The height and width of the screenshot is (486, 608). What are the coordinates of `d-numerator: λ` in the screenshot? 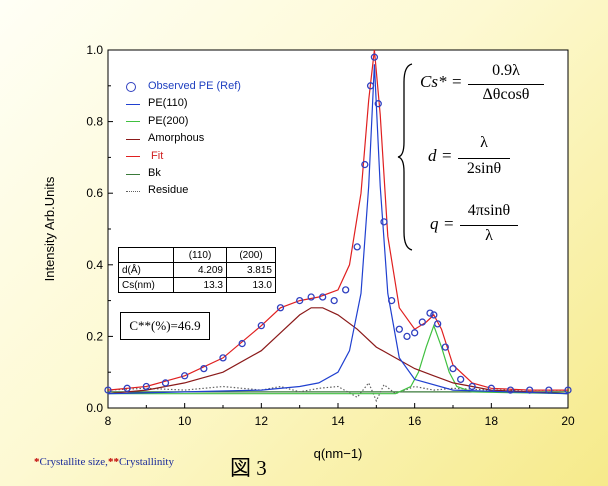 It's located at (484, 142).